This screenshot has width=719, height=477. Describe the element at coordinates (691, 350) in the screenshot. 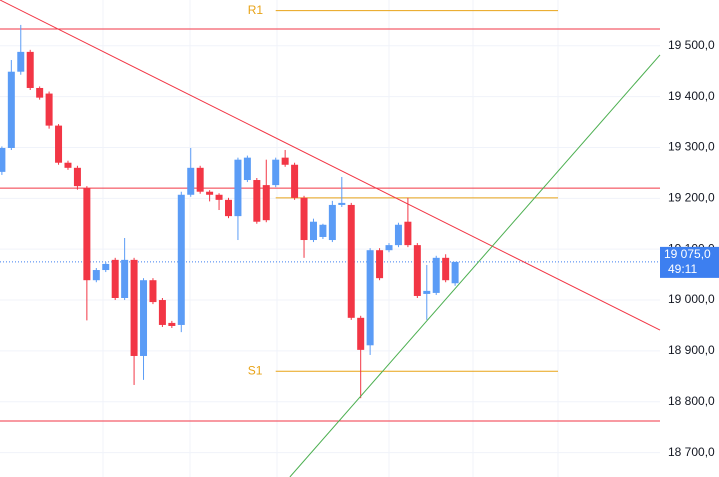

I see `y-tick-label: 18 900,0` at that location.